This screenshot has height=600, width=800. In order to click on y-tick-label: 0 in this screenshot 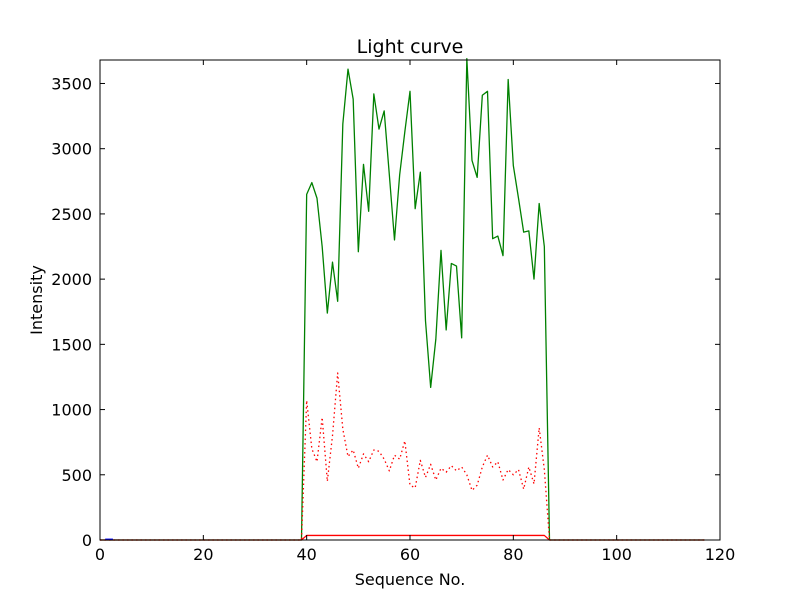, I will do `click(87, 540)`.